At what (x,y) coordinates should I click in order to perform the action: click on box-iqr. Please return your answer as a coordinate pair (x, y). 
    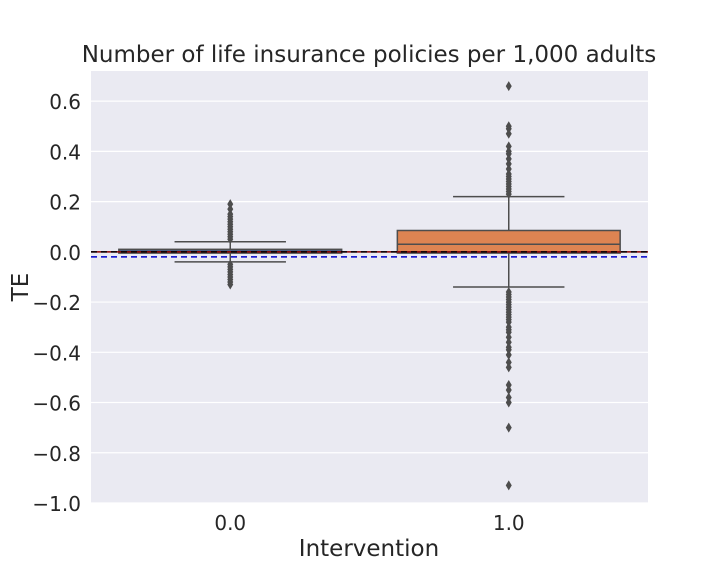
    Looking at the image, I should click on (508, 241).